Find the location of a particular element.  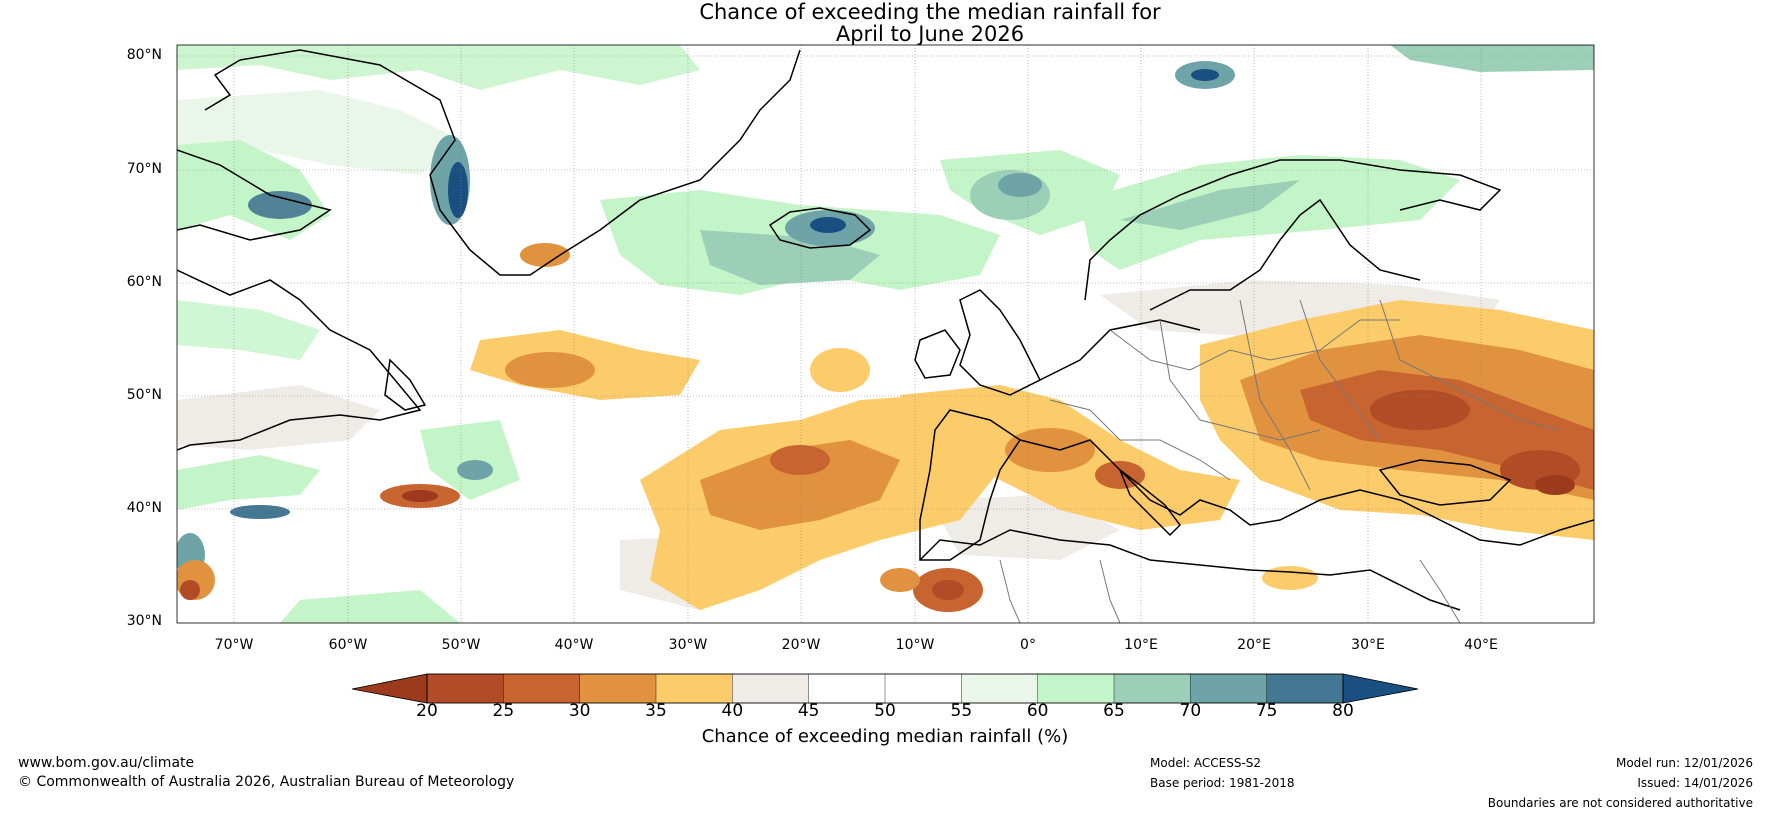

lon-label: 10°E is located at coordinates (1141, 645).